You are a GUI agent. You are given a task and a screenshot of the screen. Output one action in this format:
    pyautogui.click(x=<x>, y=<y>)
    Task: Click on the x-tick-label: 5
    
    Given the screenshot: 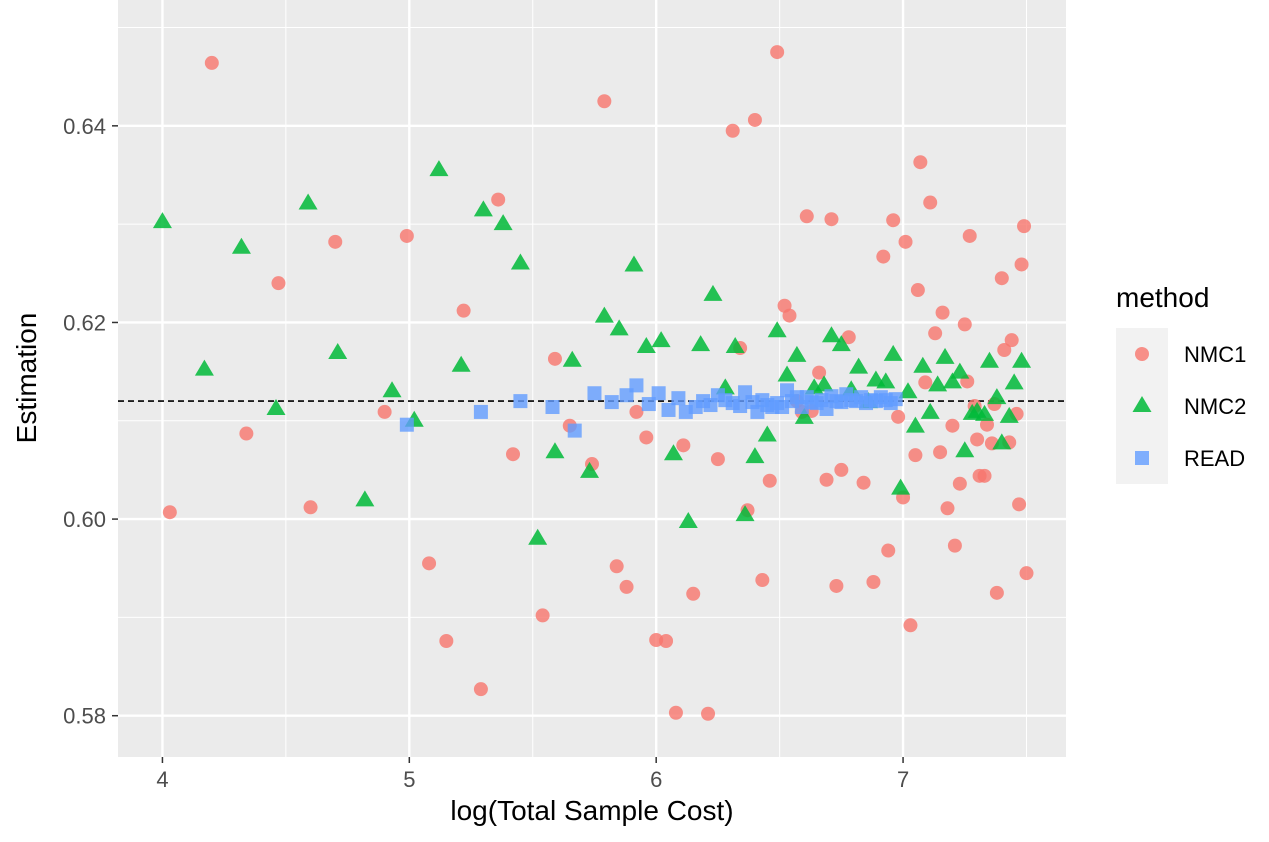 What is the action you would take?
    pyautogui.click(x=409, y=779)
    